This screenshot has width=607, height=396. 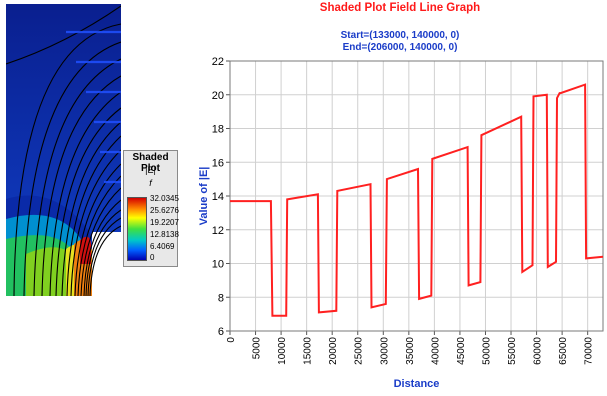 I want to click on y-tick-label: 18, so click(x=218, y=130).